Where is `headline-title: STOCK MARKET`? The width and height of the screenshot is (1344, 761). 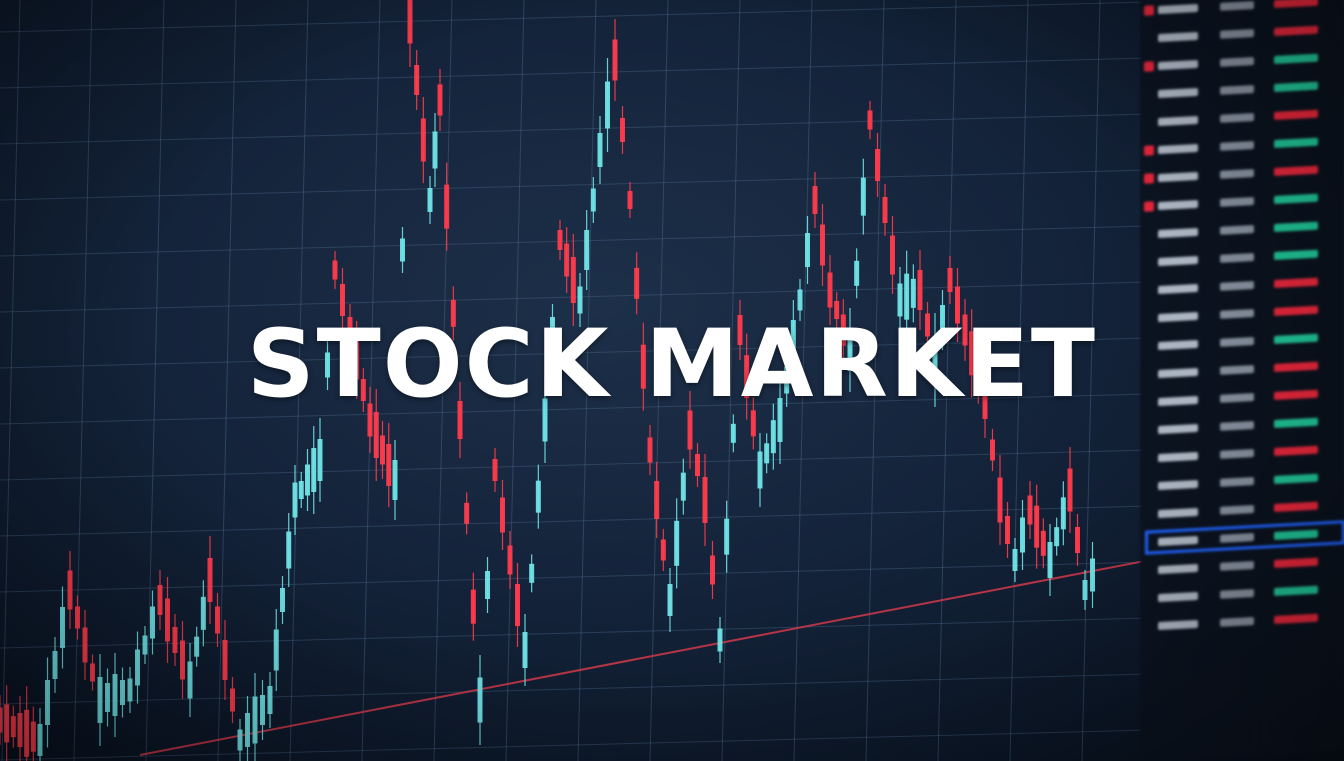 headline-title: STOCK MARKET is located at coordinates (672, 364).